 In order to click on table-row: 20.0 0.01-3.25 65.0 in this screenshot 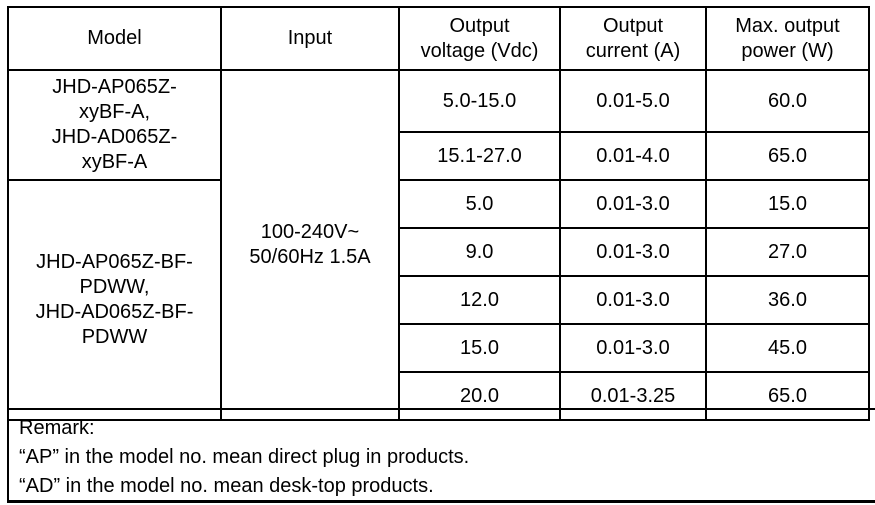, I will do `click(439, 396)`.